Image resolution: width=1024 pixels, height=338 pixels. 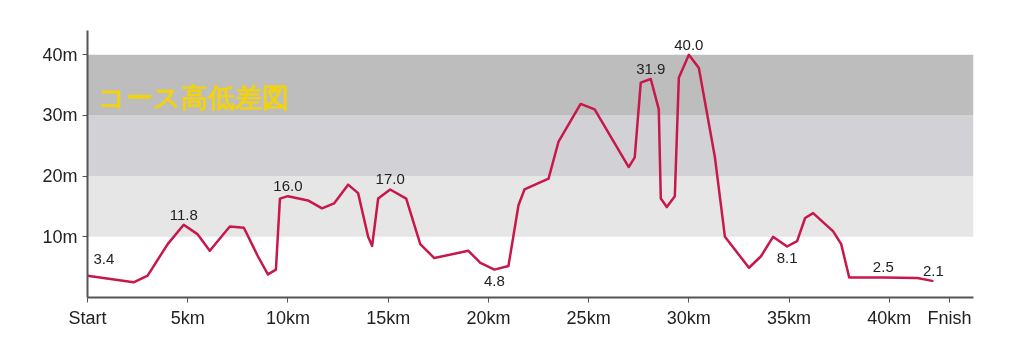 What do you see at coordinates (104, 258) in the screenshot?
I see `annotation: 3.4` at bounding box center [104, 258].